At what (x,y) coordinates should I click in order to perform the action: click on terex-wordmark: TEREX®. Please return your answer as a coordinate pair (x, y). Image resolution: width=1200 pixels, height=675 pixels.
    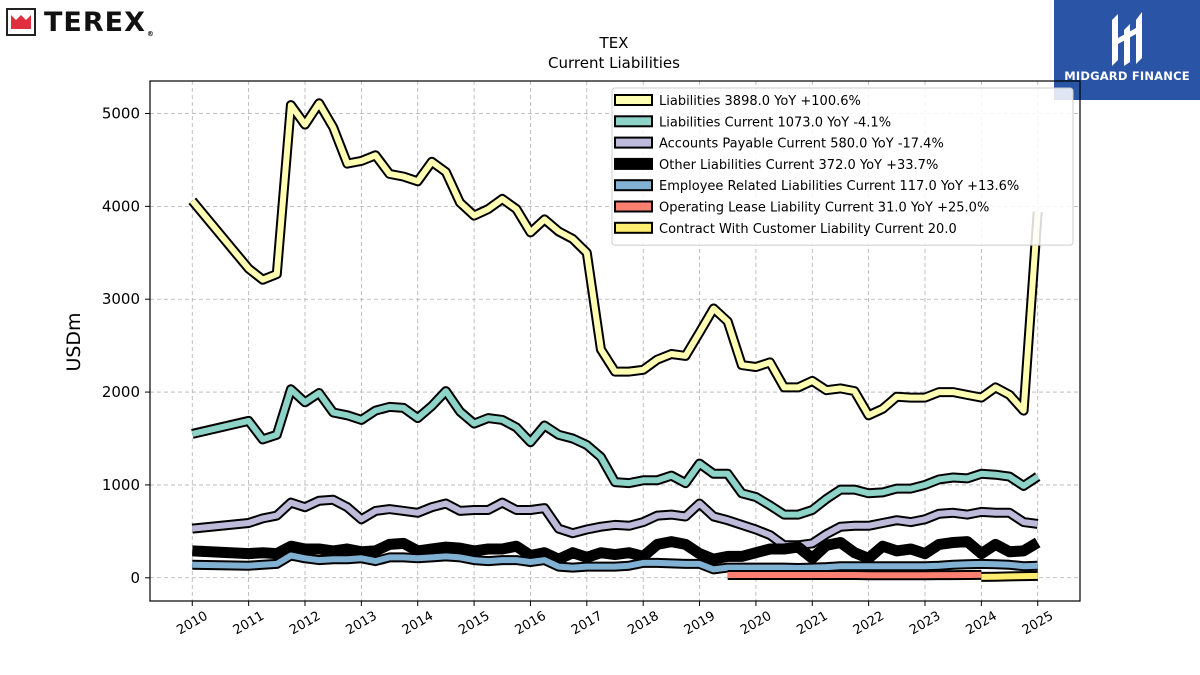
    Looking at the image, I should click on (99, 22).